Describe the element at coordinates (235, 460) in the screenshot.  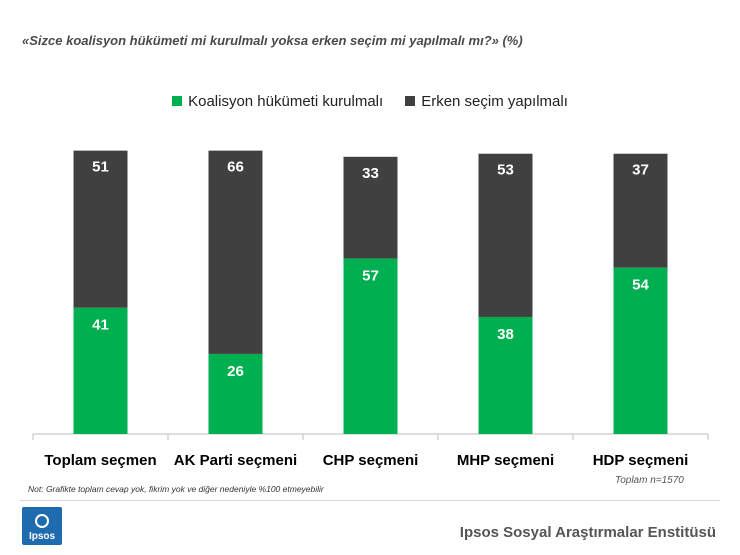
I see `x-tick-label: AK Parti seçmeni` at that location.